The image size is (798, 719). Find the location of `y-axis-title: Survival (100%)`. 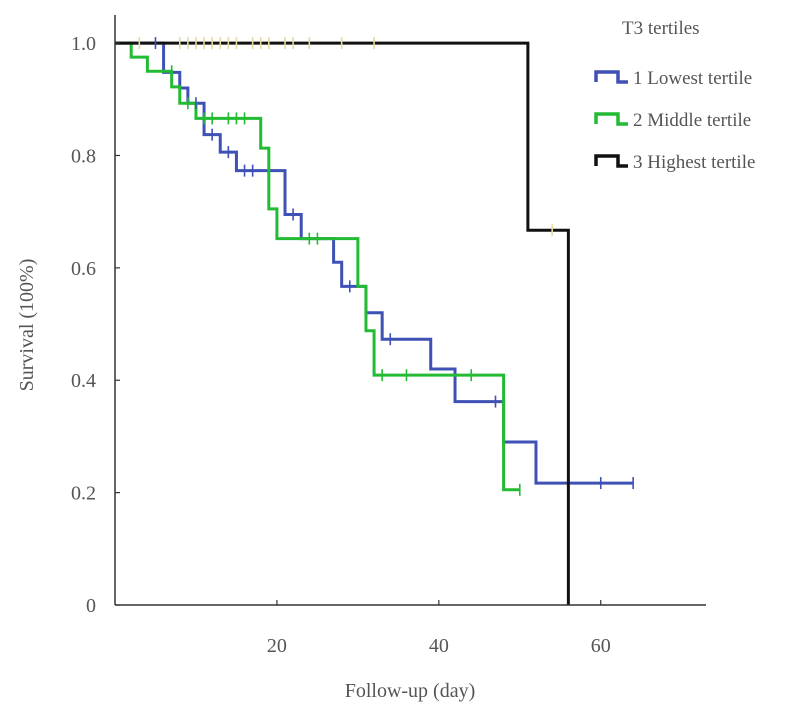

y-axis-title: Survival (100%) is located at coordinates (27, 325).